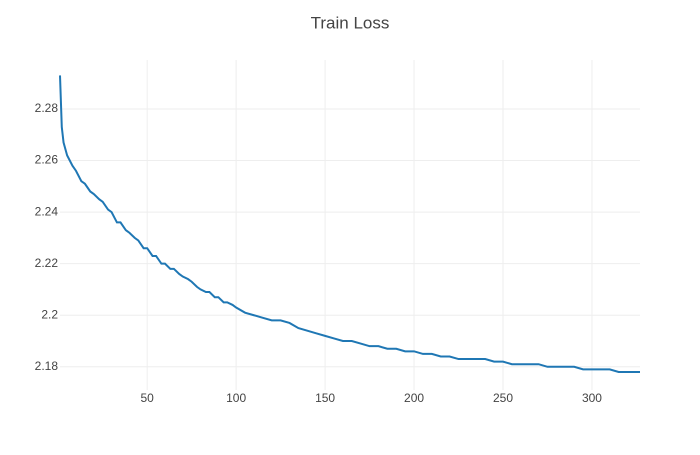 The height and width of the screenshot is (455, 700). I want to click on x-tick-label: 150, so click(325, 398).